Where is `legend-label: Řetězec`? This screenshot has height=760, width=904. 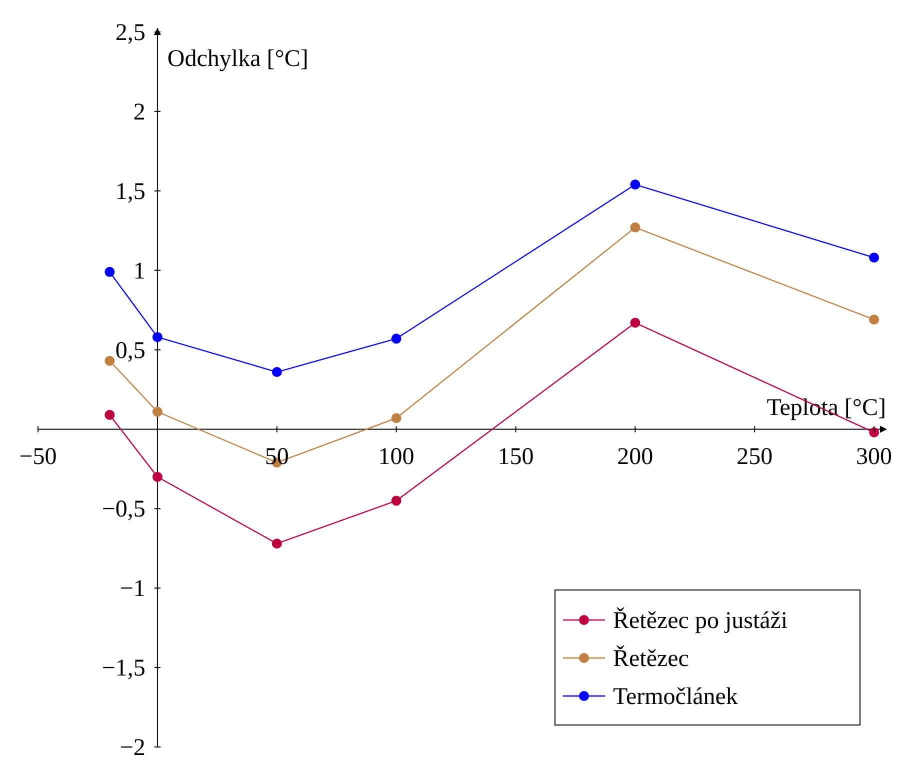 legend-label: Řetězec is located at coordinates (651, 658).